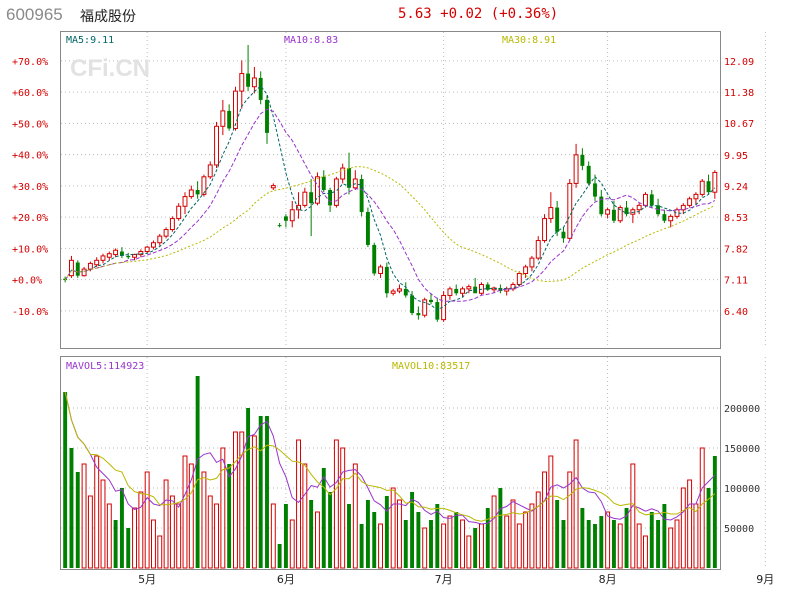 This screenshot has width=800, height=600. What do you see at coordinates (461, 14) in the screenshot?
I see `price-change: +0.02` at bounding box center [461, 14].